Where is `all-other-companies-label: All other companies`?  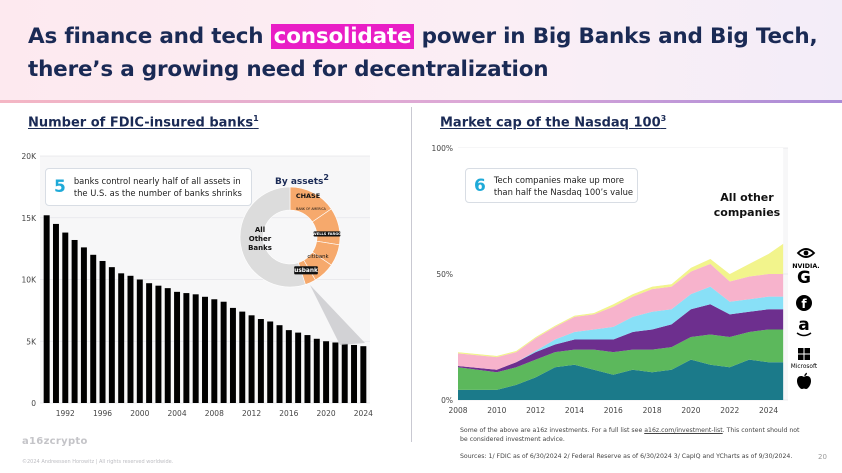
all-other-companies-label: All other companies is located at coordinates (747, 205).